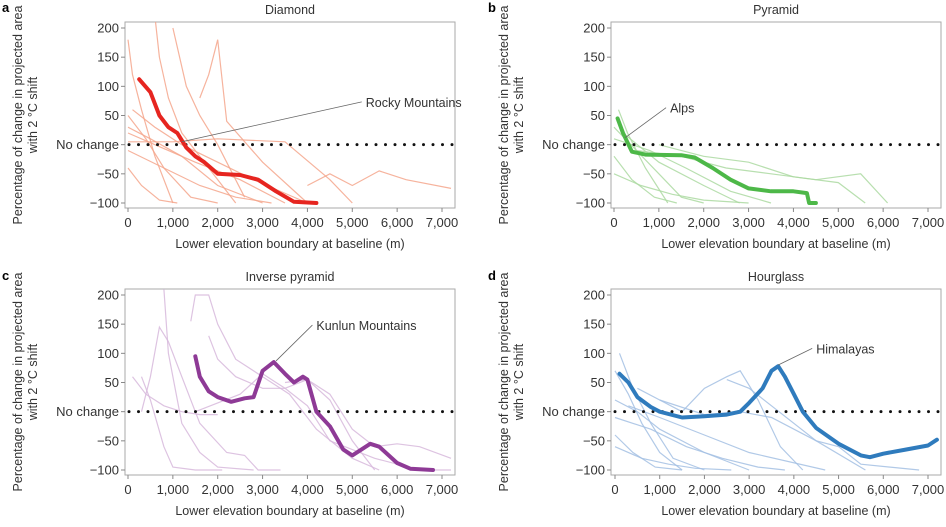 This screenshot has height=527, width=946. What do you see at coordinates (682, 109) in the screenshot?
I see `annotation-label: Alps` at bounding box center [682, 109].